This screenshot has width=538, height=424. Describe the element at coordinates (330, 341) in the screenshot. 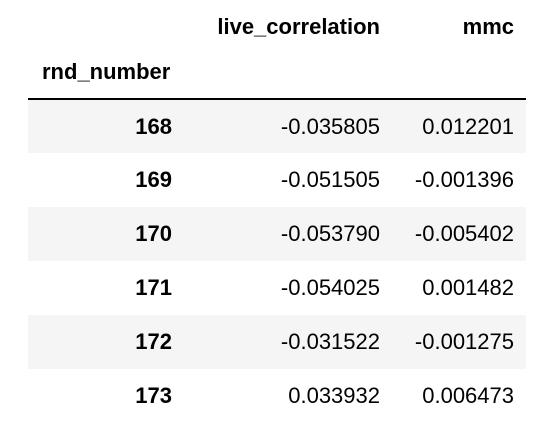

I see `live-correlation-cell: -0.031522` at that location.